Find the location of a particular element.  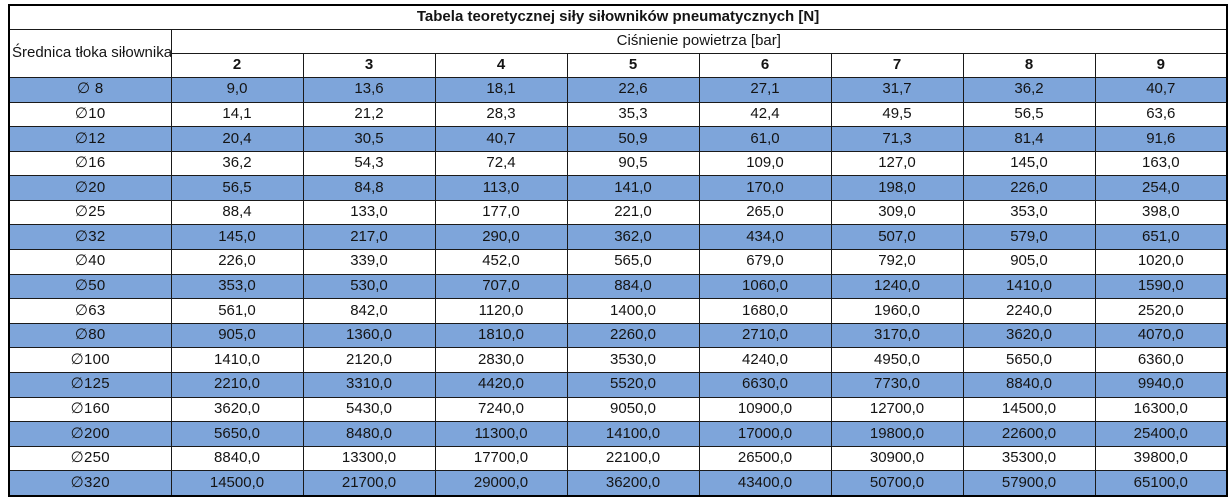

force-value-cell: 113,0 is located at coordinates (501, 188).